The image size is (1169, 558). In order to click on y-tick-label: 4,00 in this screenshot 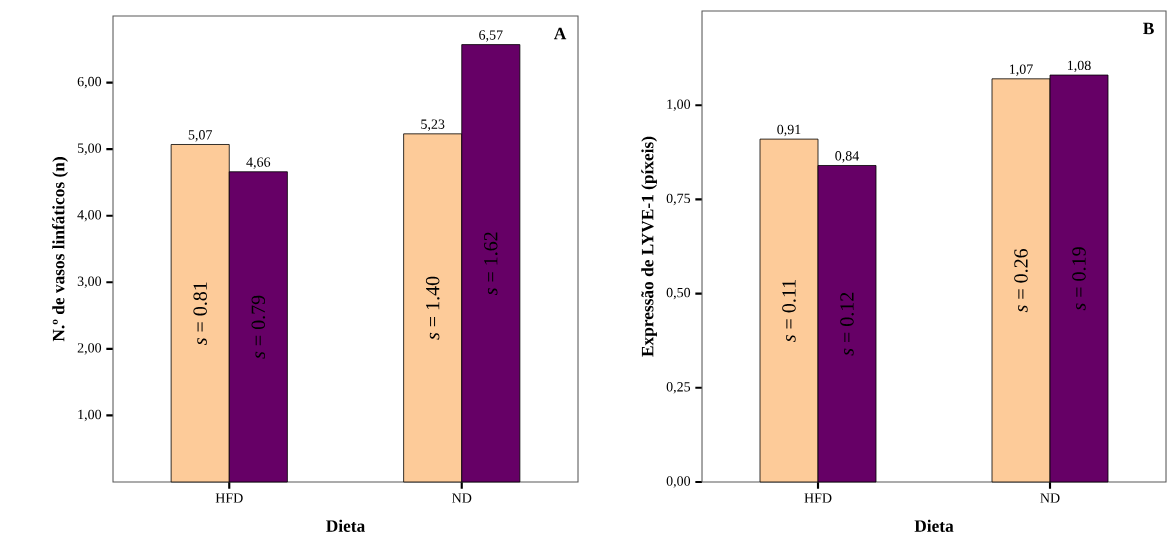, I will do `click(89, 215)`.